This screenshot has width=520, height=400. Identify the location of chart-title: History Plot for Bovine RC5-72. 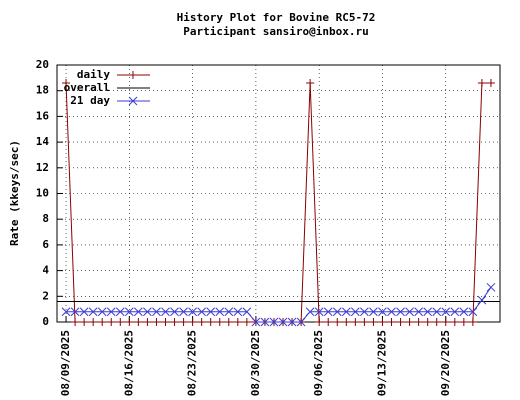
(276, 17).